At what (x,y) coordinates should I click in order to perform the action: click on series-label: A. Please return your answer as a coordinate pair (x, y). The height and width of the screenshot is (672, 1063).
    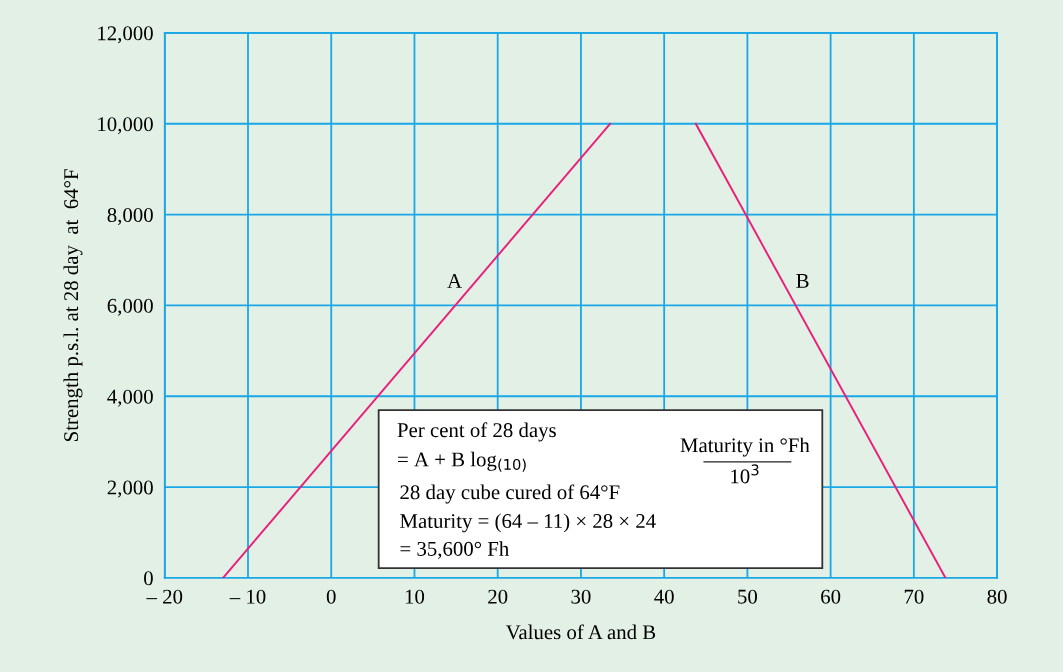
    Looking at the image, I should click on (454, 280).